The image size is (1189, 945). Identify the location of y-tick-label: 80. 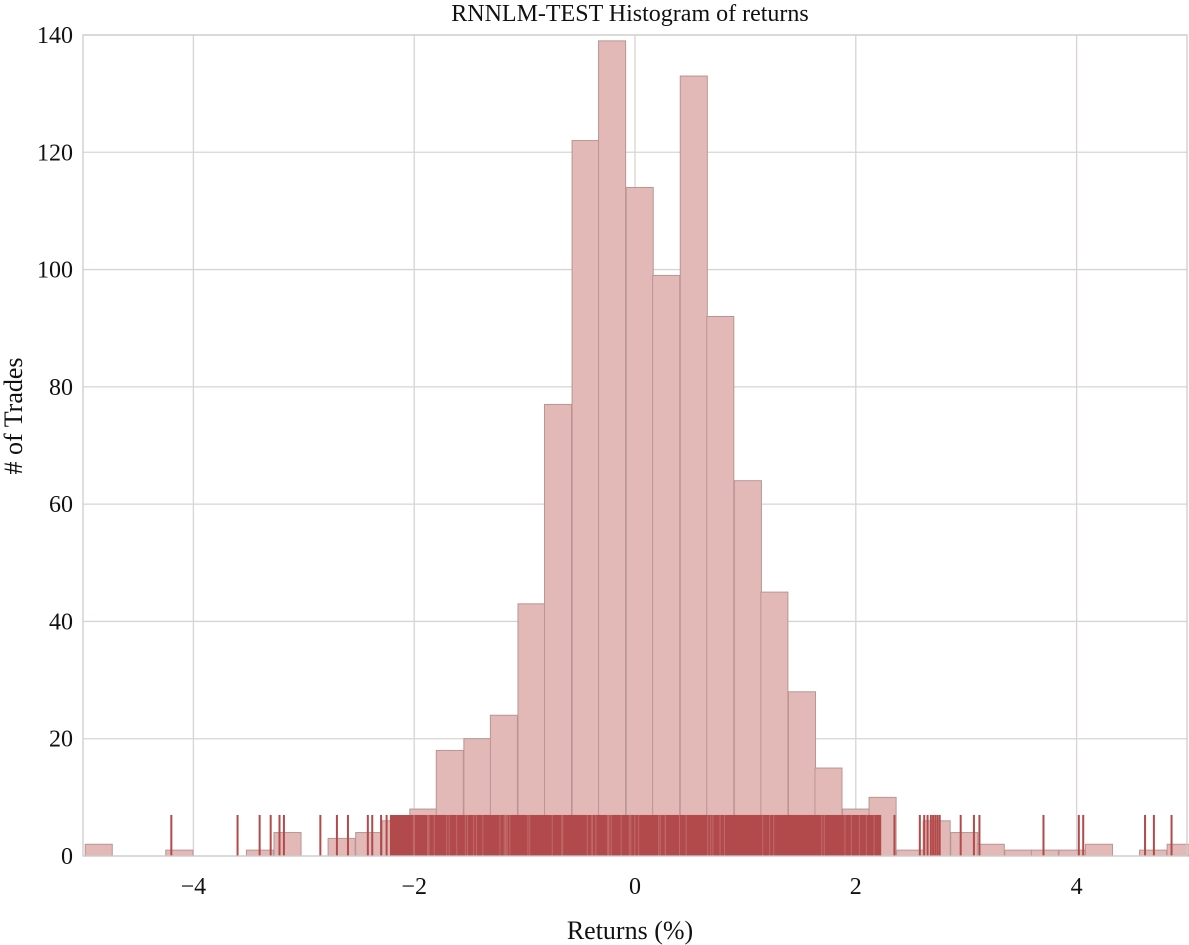
(61, 388).